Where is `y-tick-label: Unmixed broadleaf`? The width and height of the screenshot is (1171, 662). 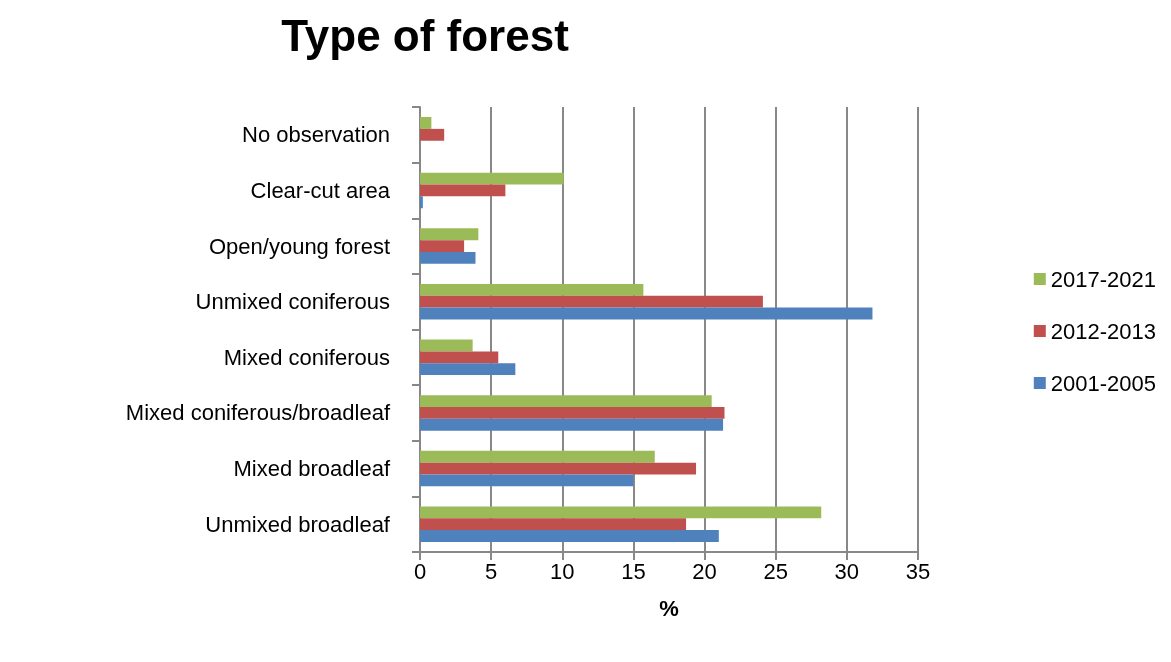
y-tick-label: Unmixed broadleaf is located at coordinates (298, 524).